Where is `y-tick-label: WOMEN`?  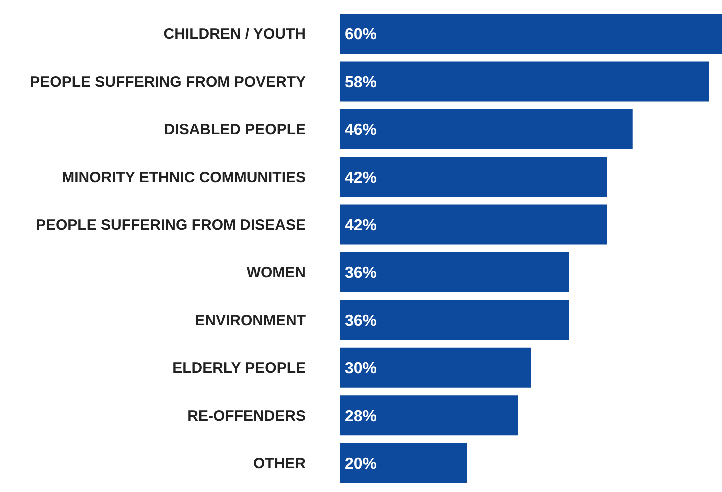
y-tick-label: WOMEN is located at coordinates (276, 273).